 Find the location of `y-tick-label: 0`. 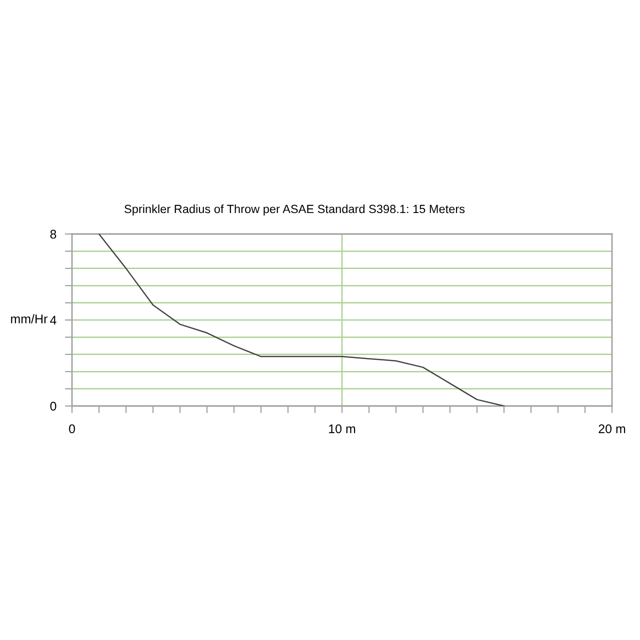

y-tick-label: 0 is located at coordinates (53, 406).